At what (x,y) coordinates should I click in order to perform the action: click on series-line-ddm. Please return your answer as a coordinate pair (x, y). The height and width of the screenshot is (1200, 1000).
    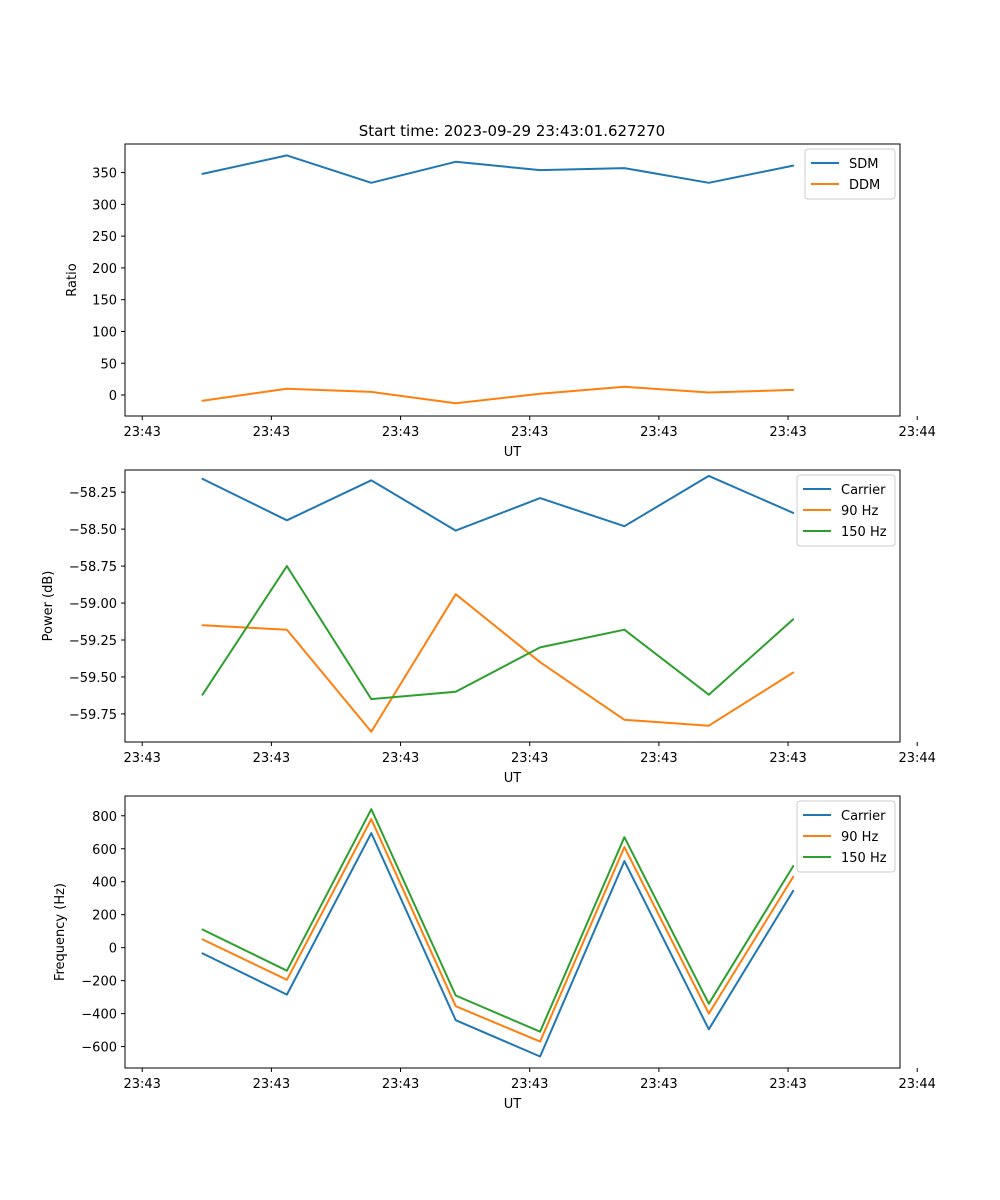
    Looking at the image, I should click on (498, 395).